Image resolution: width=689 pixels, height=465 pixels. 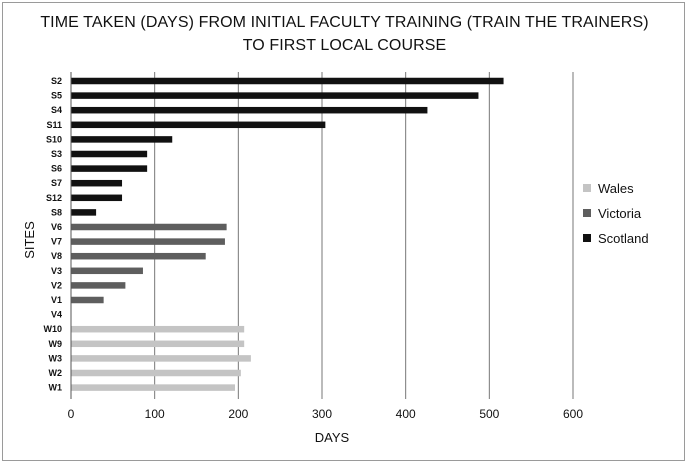 What do you see at coordinates (56, 315) in the screenshot?
I see `category-label: V4` at bounding box center [56, 315].